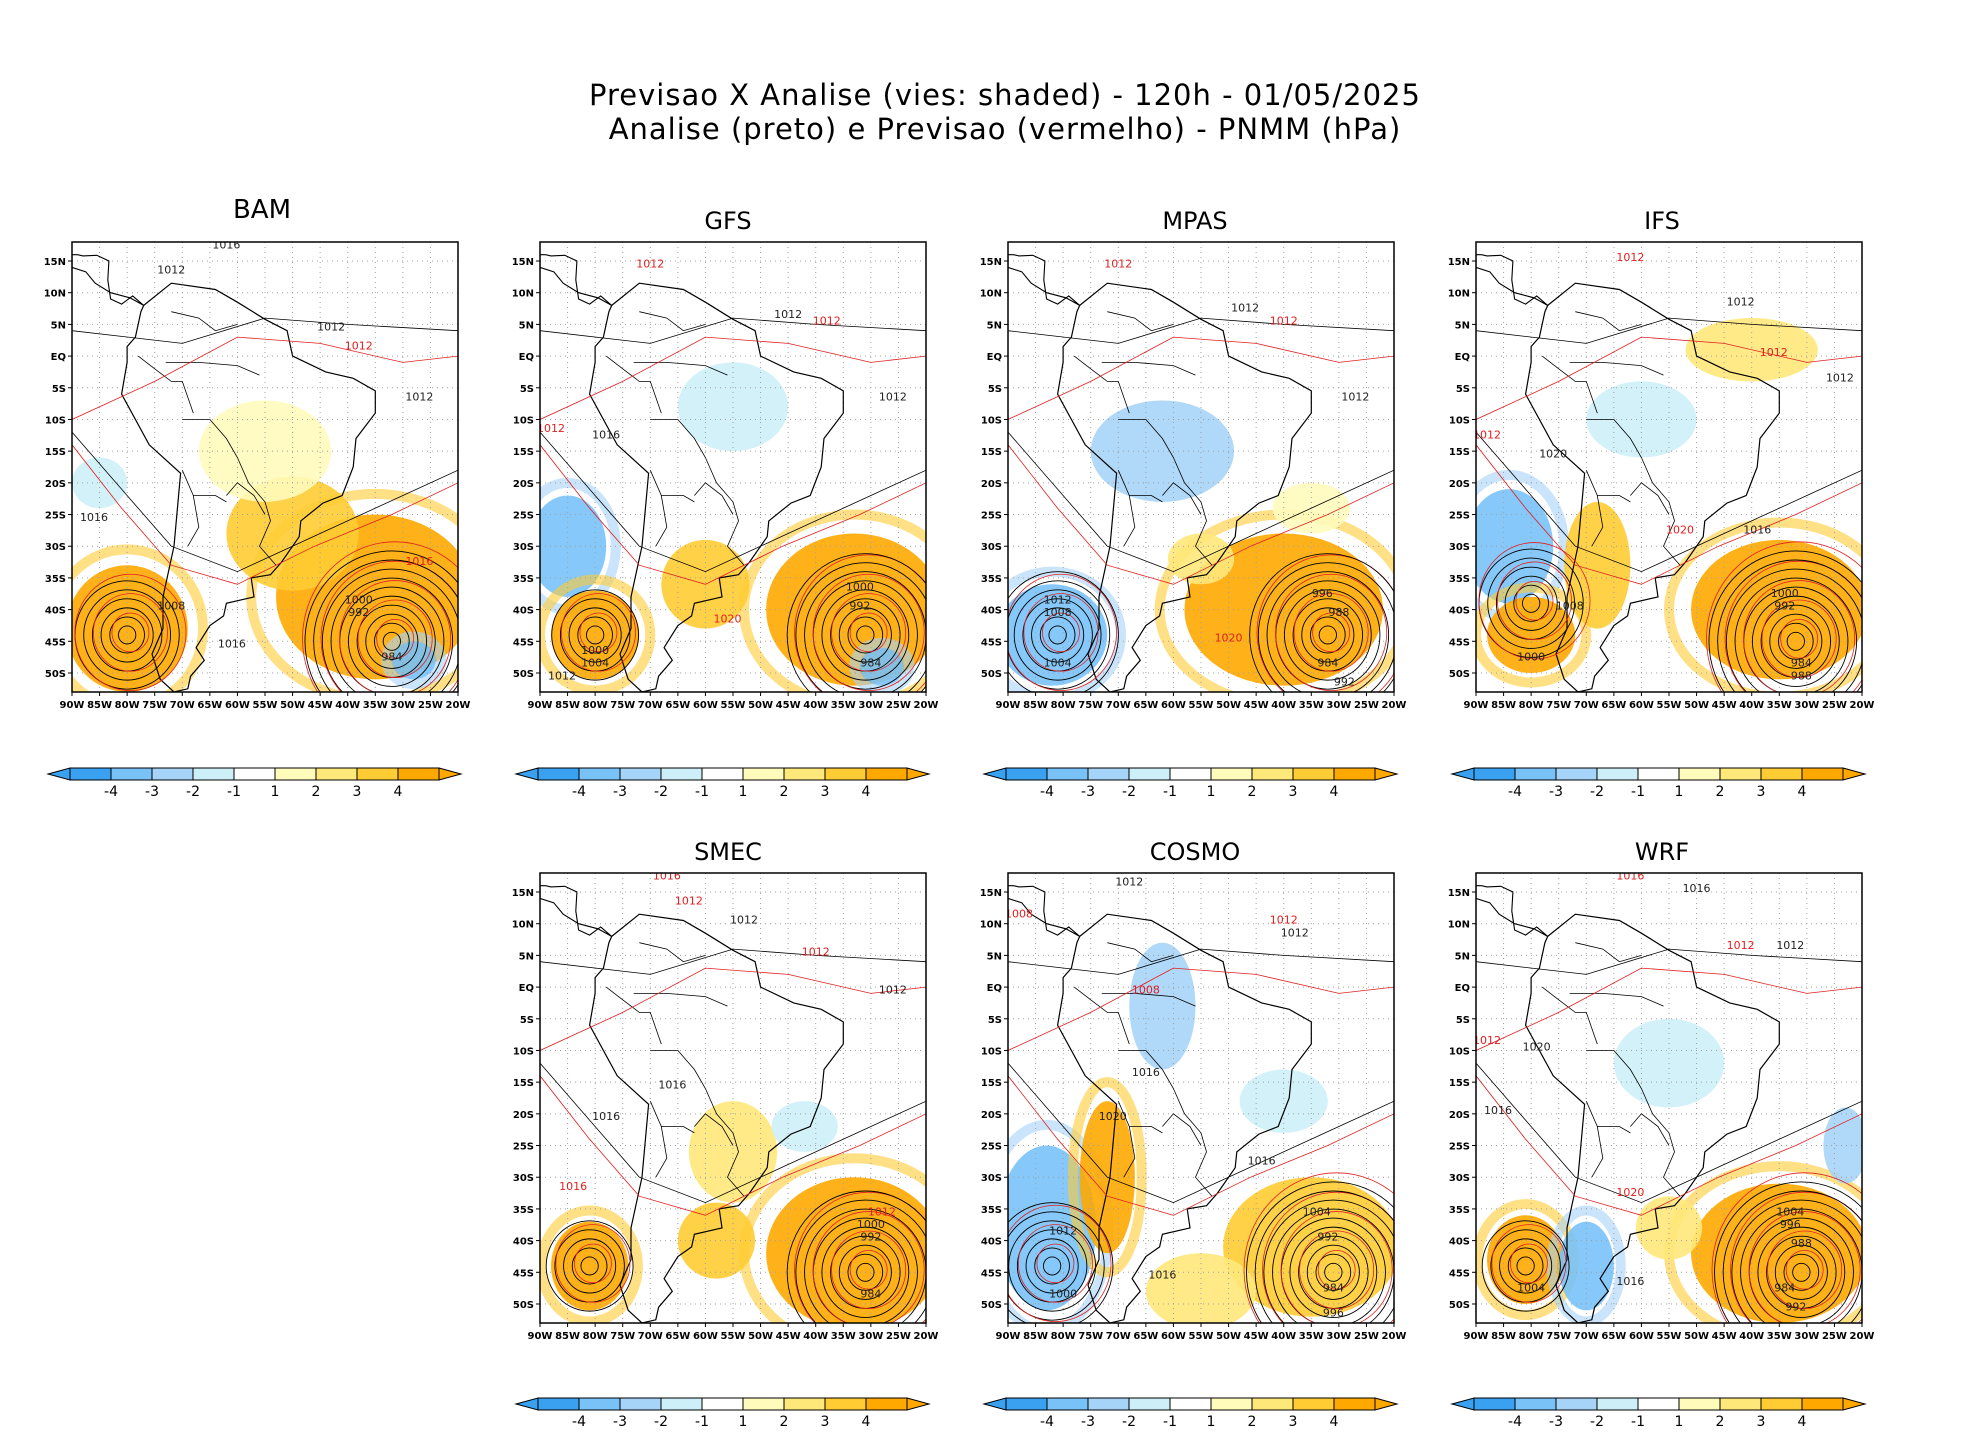  I want to click on contour-label: 1020, so click(1680, 530).